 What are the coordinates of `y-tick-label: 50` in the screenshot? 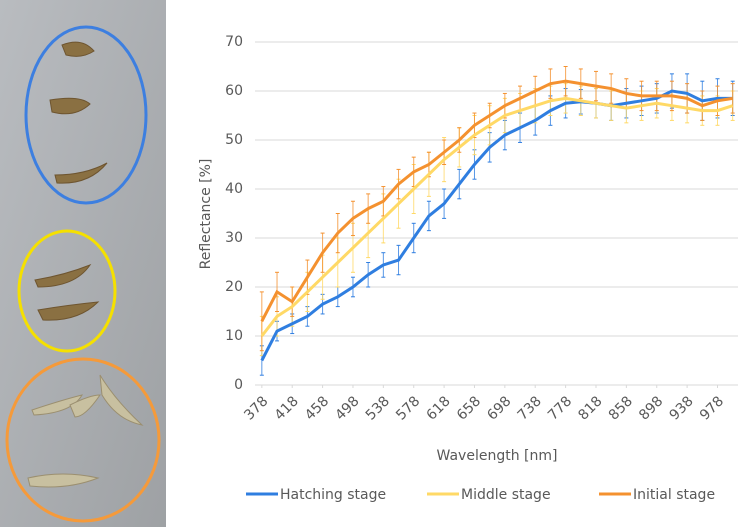 It's located at (234, 140).